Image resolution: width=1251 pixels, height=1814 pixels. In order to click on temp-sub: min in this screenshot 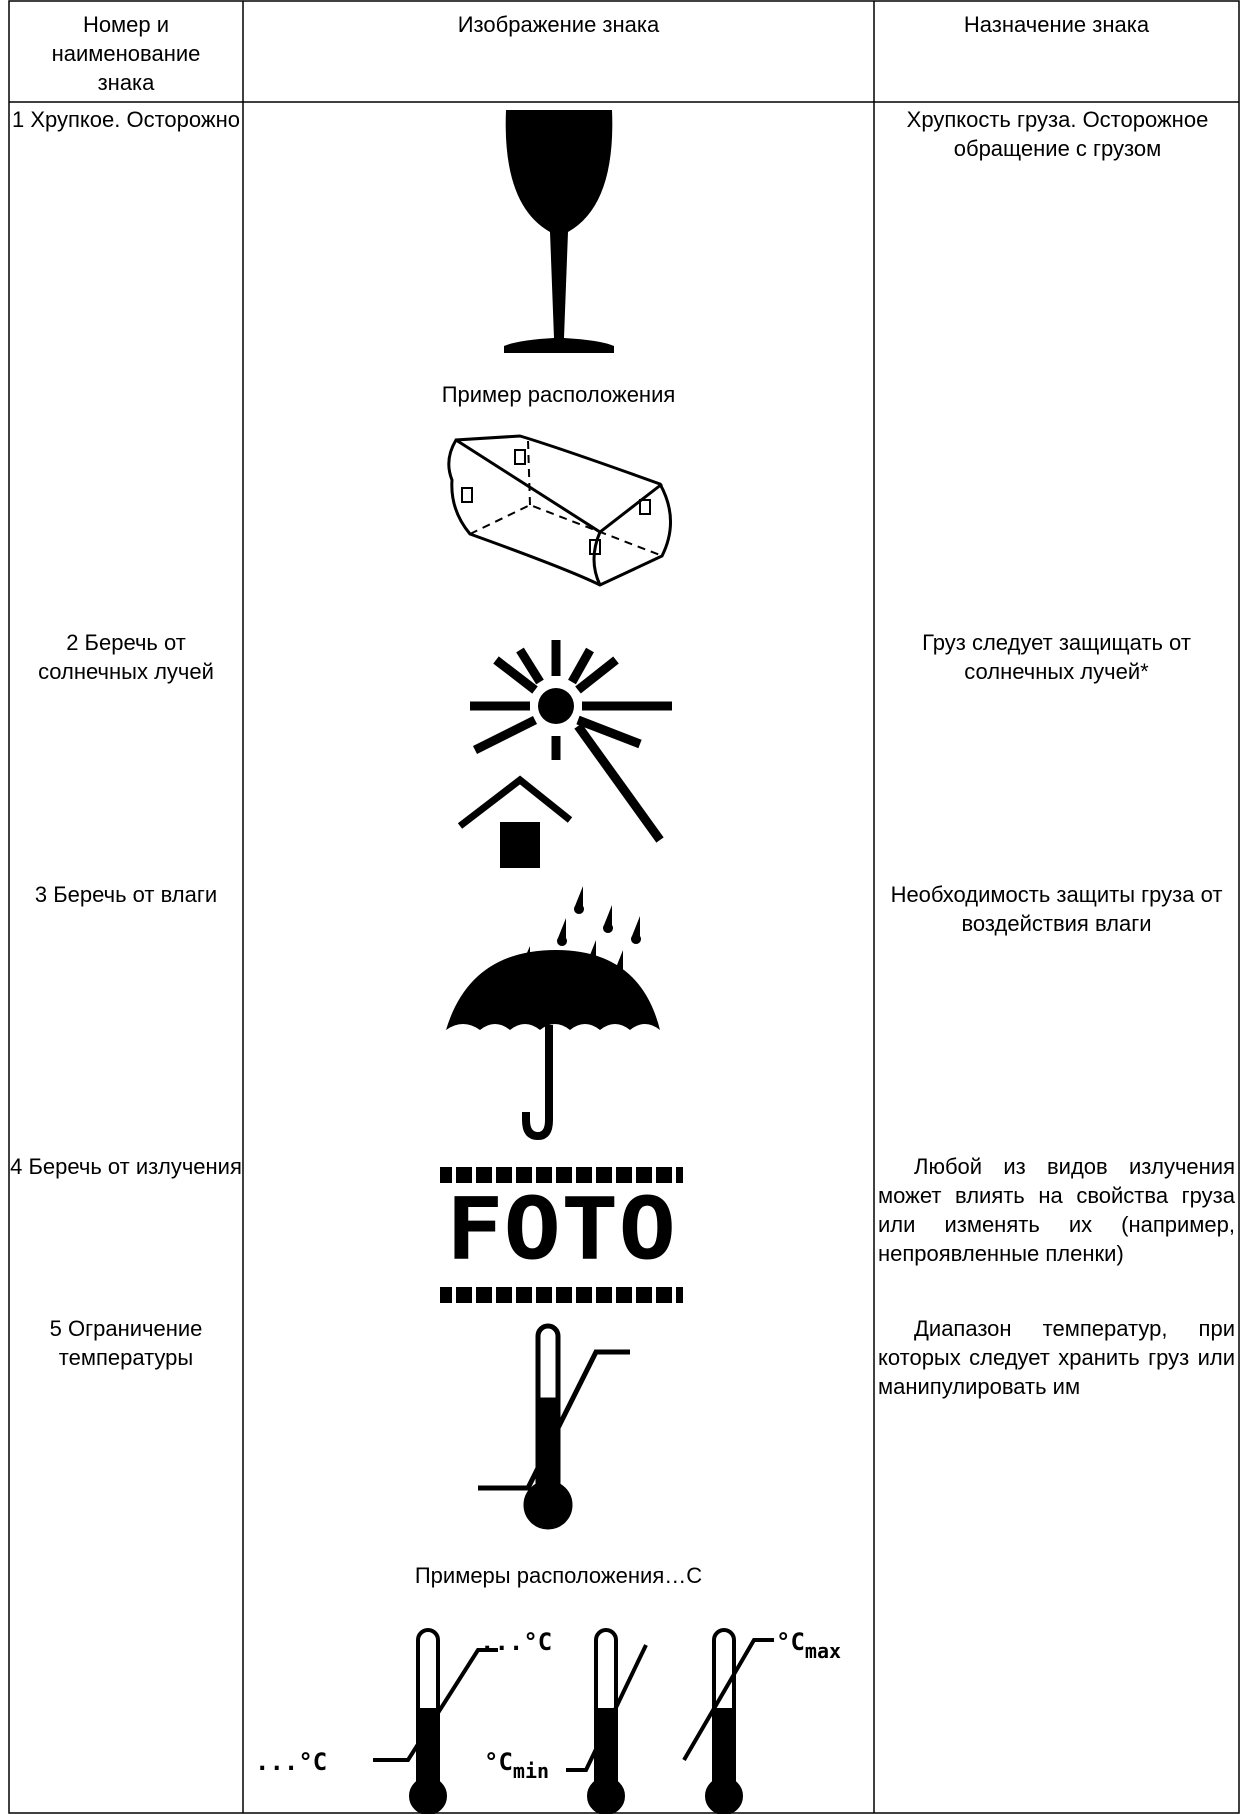, I will do `click(531, 1771)`.